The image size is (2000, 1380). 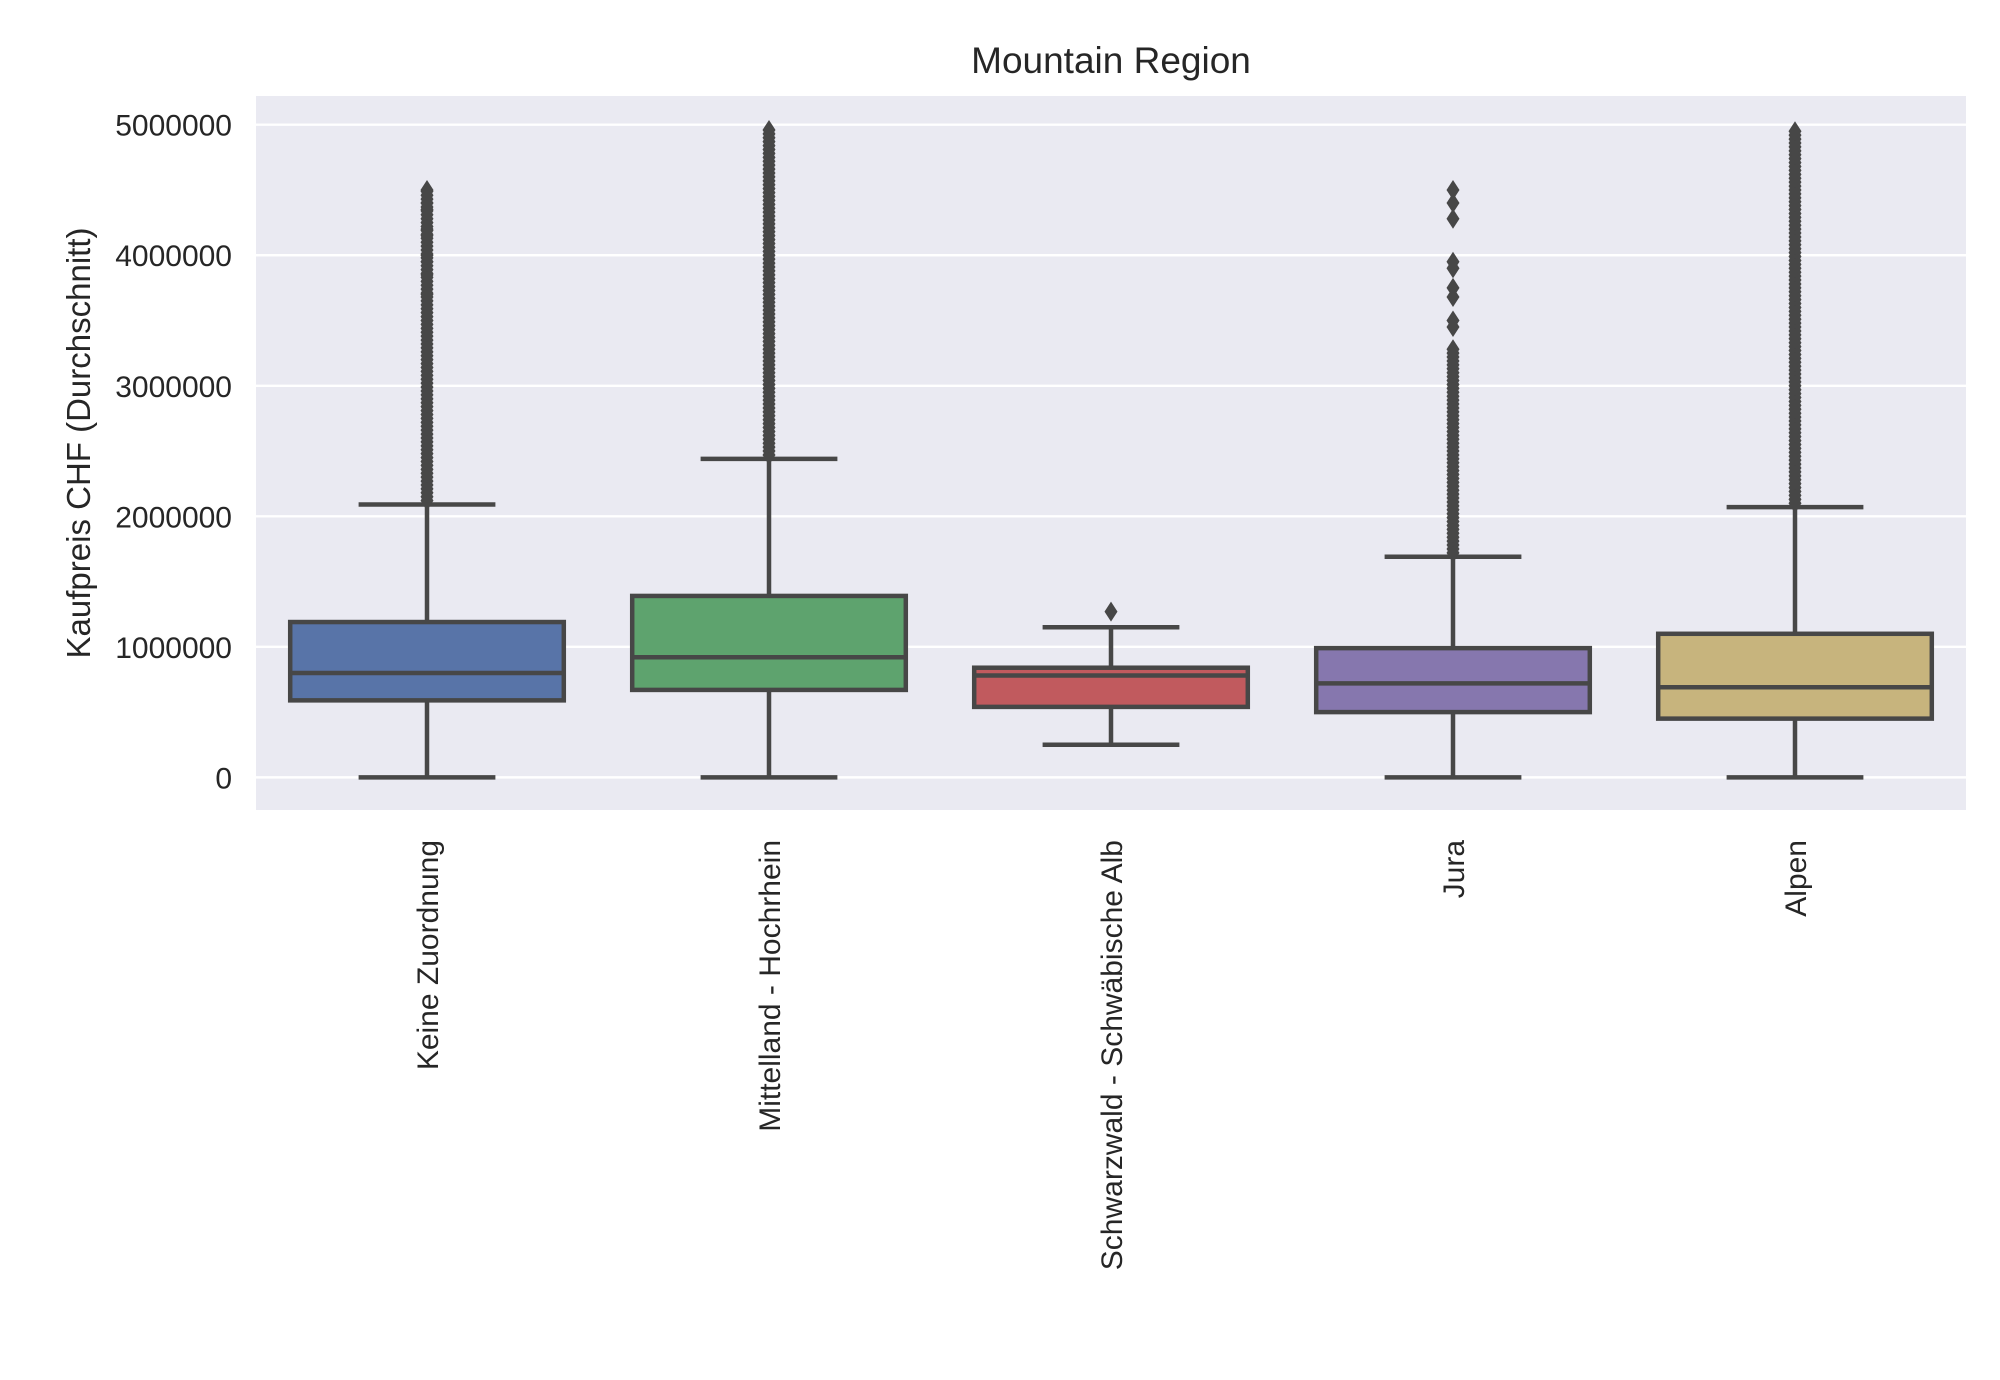 What do you see at coordinates (428, 955) in the screenshot?
I see `x-tick-label: Keine Zuordnung` at bounding box center [428, 955].